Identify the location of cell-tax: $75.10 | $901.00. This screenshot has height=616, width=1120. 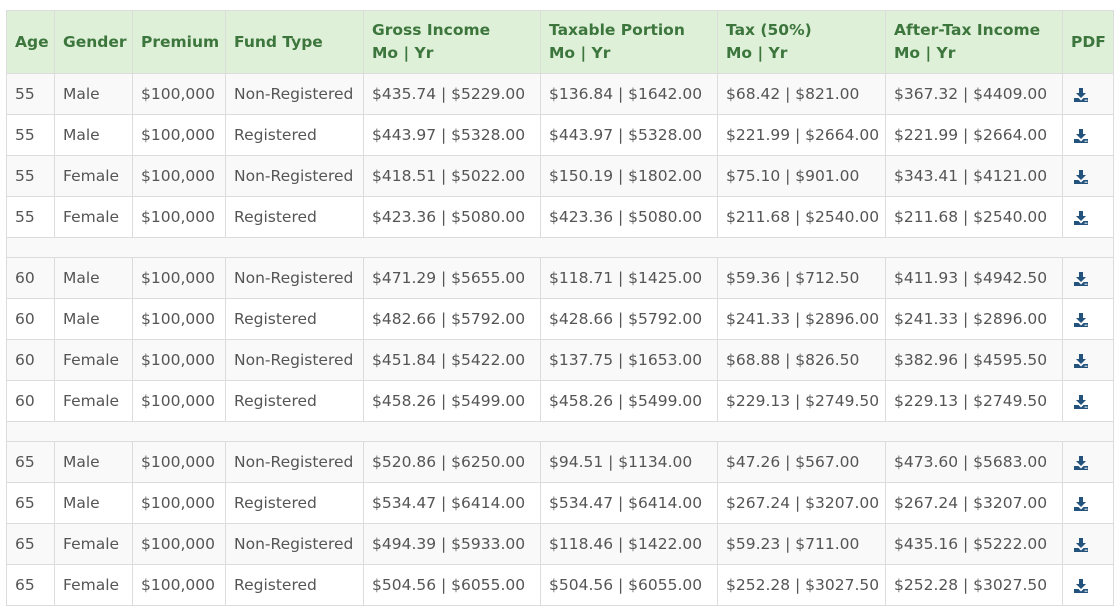
(801, 176).